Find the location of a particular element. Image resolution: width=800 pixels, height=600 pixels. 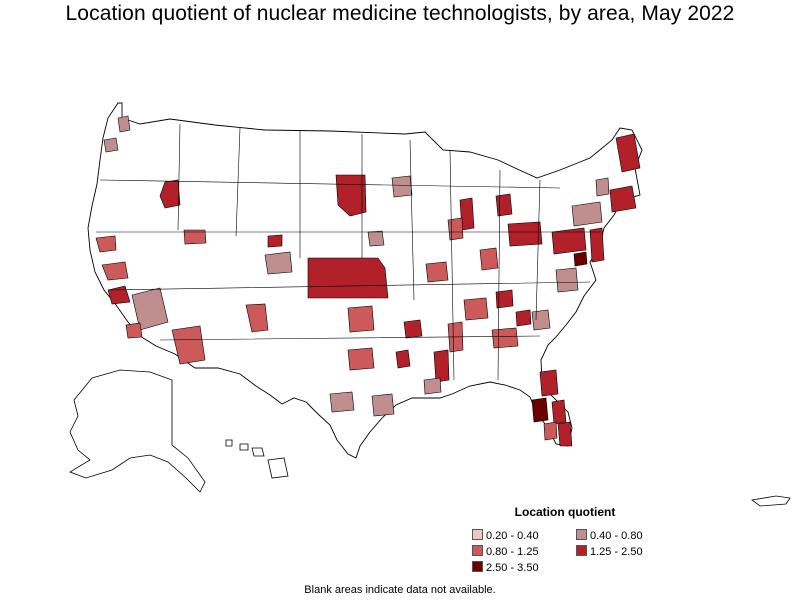

legend-item-1: 0.20 - 0.40 is located at coordinates (505, 535).